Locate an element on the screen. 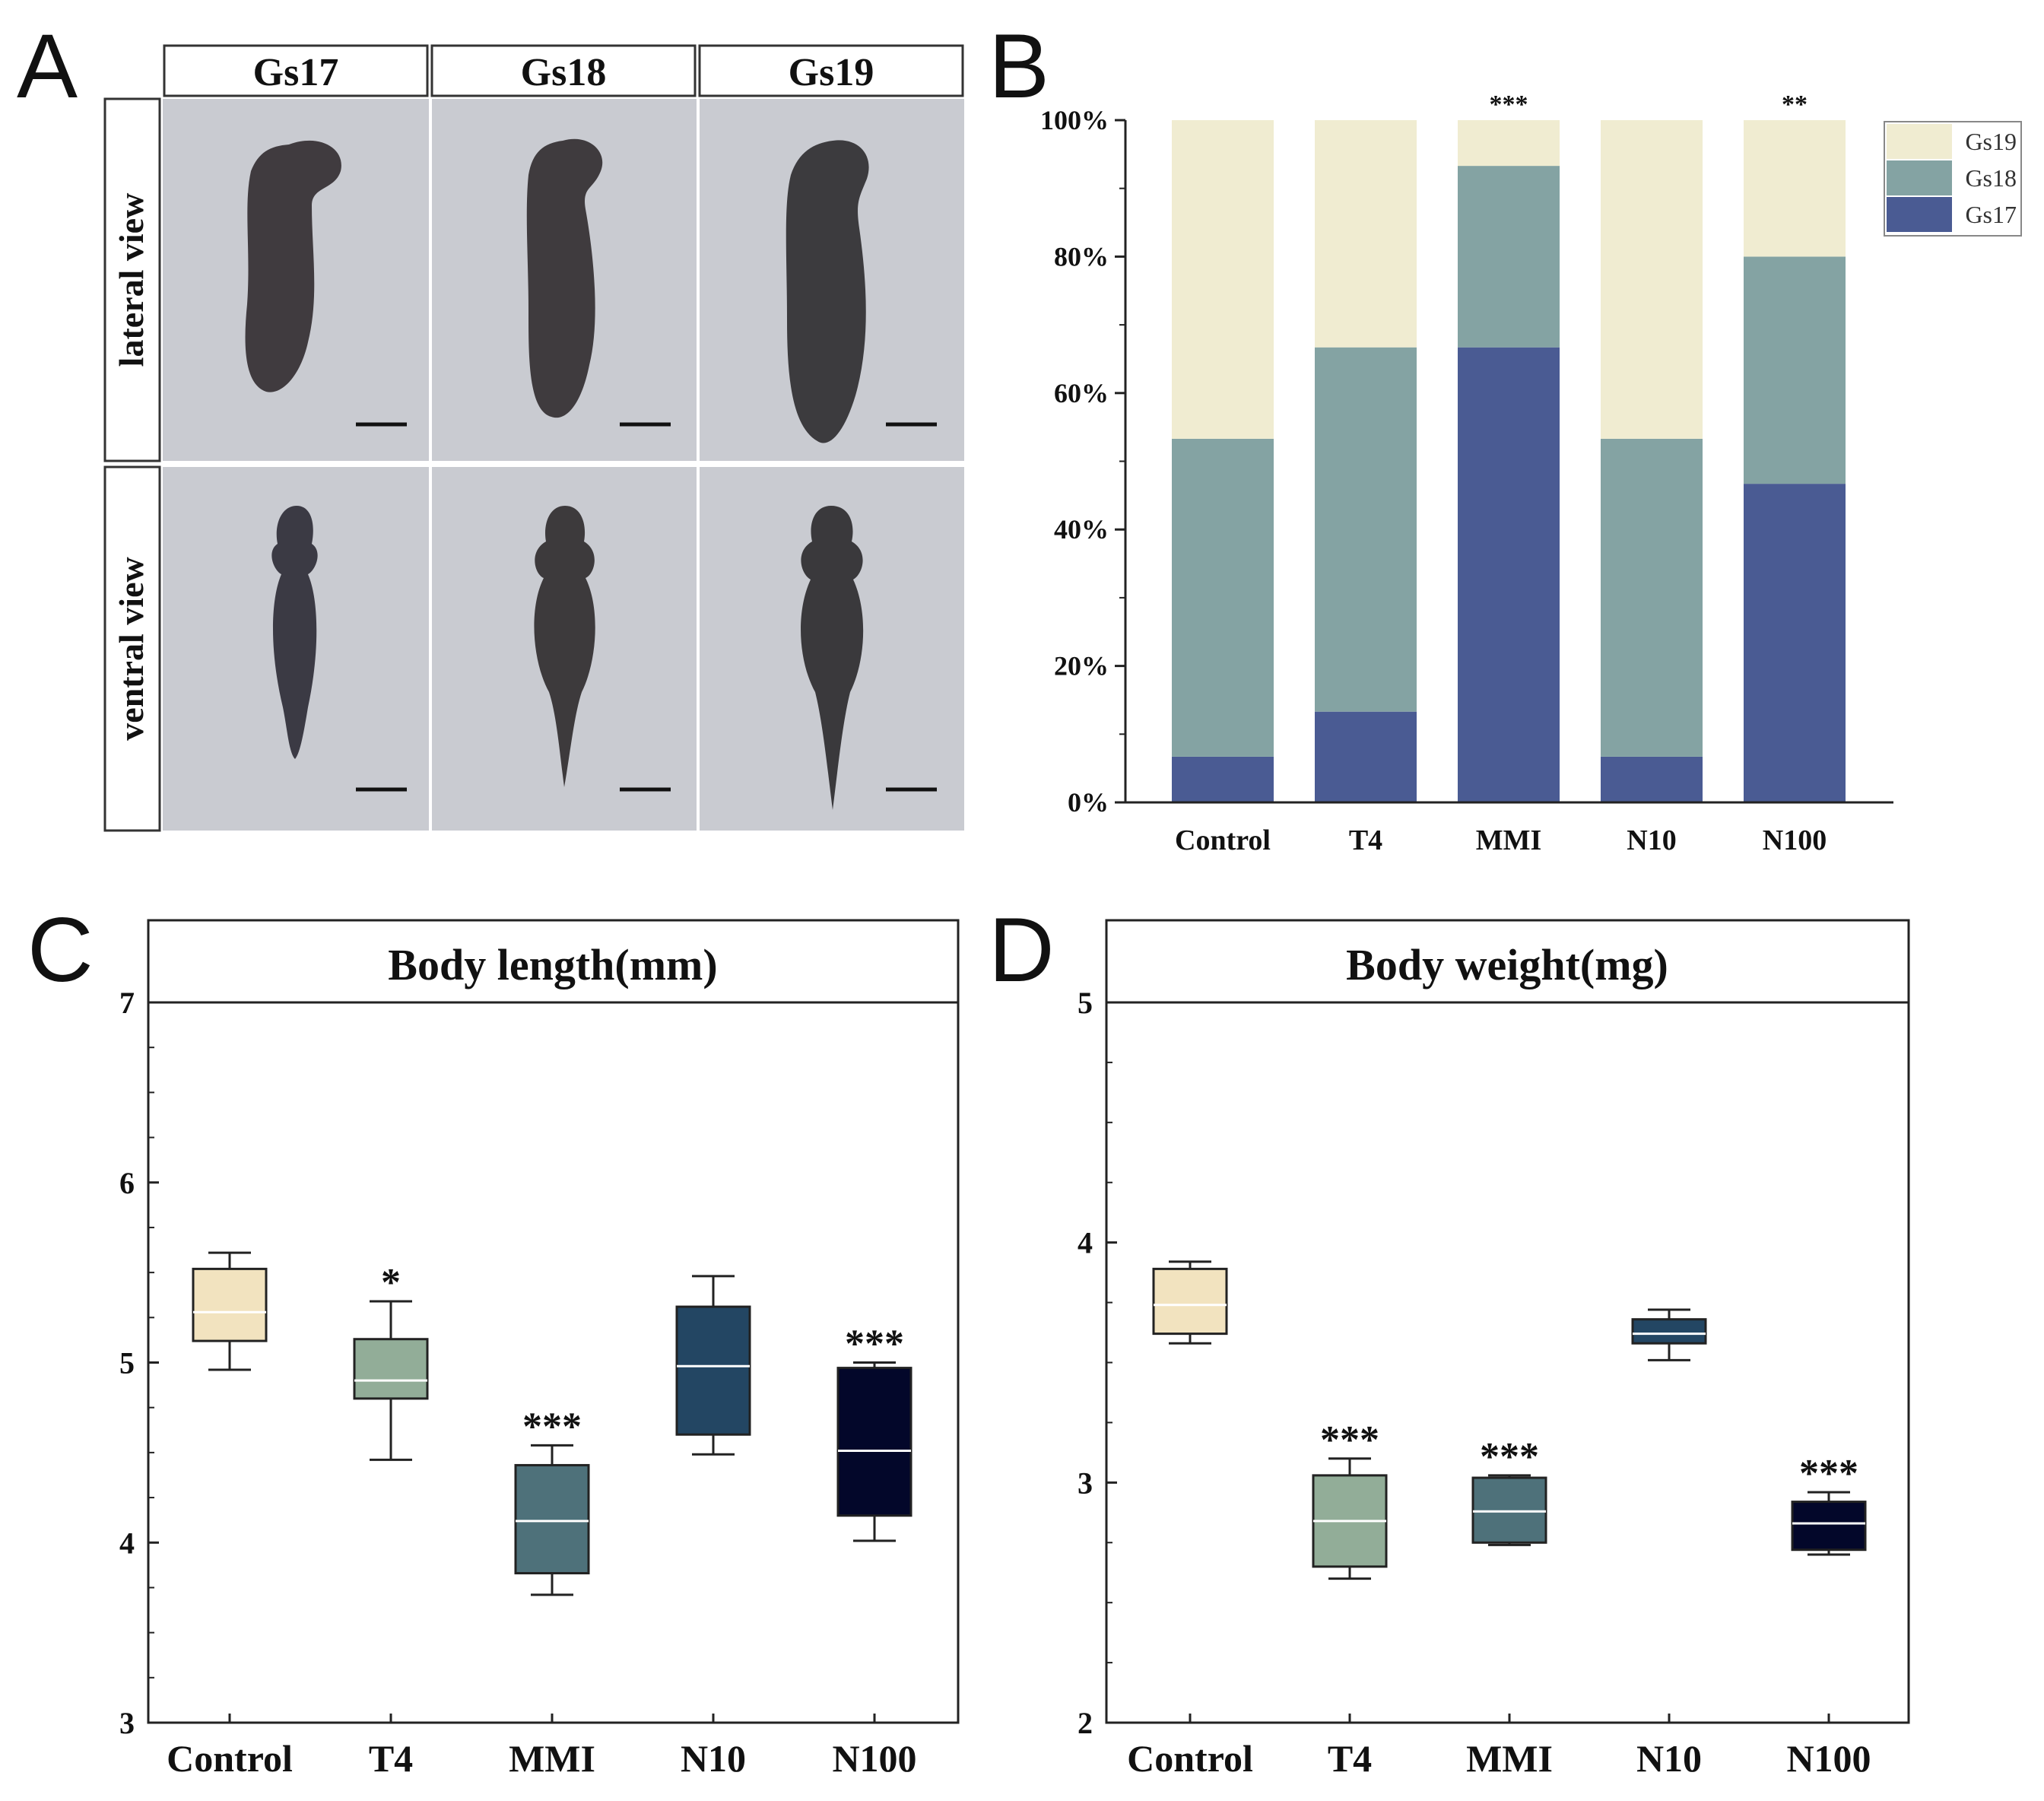 This screenshot has height=1801, width=2044. stage-header-gs19: Gs19 is located at coordinates (831, 72).